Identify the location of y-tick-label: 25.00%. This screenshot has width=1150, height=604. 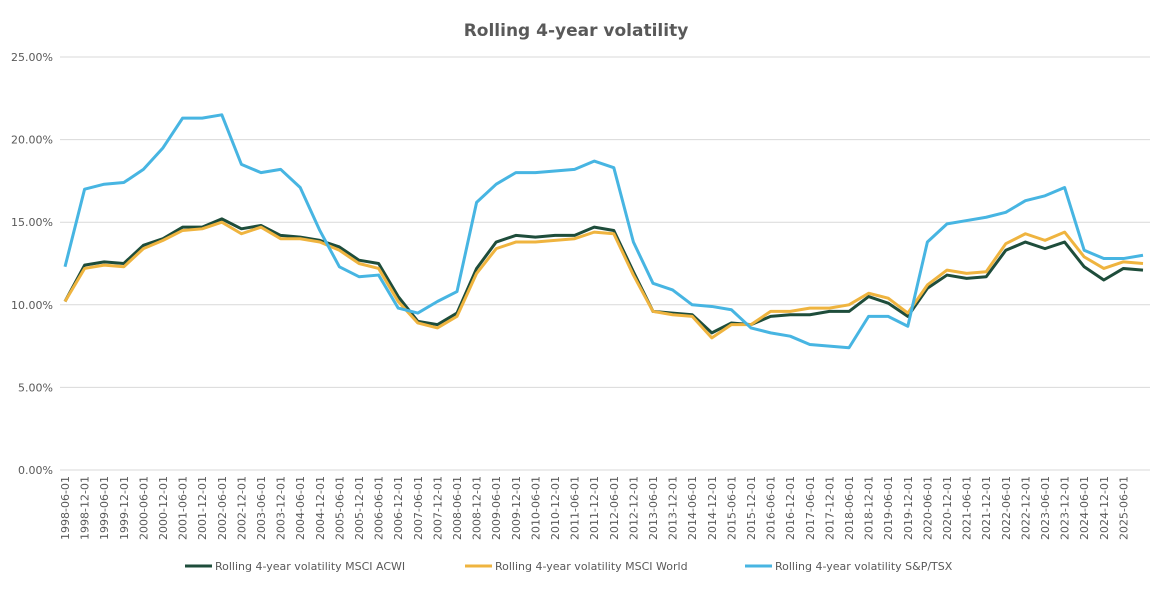
(32, 57).